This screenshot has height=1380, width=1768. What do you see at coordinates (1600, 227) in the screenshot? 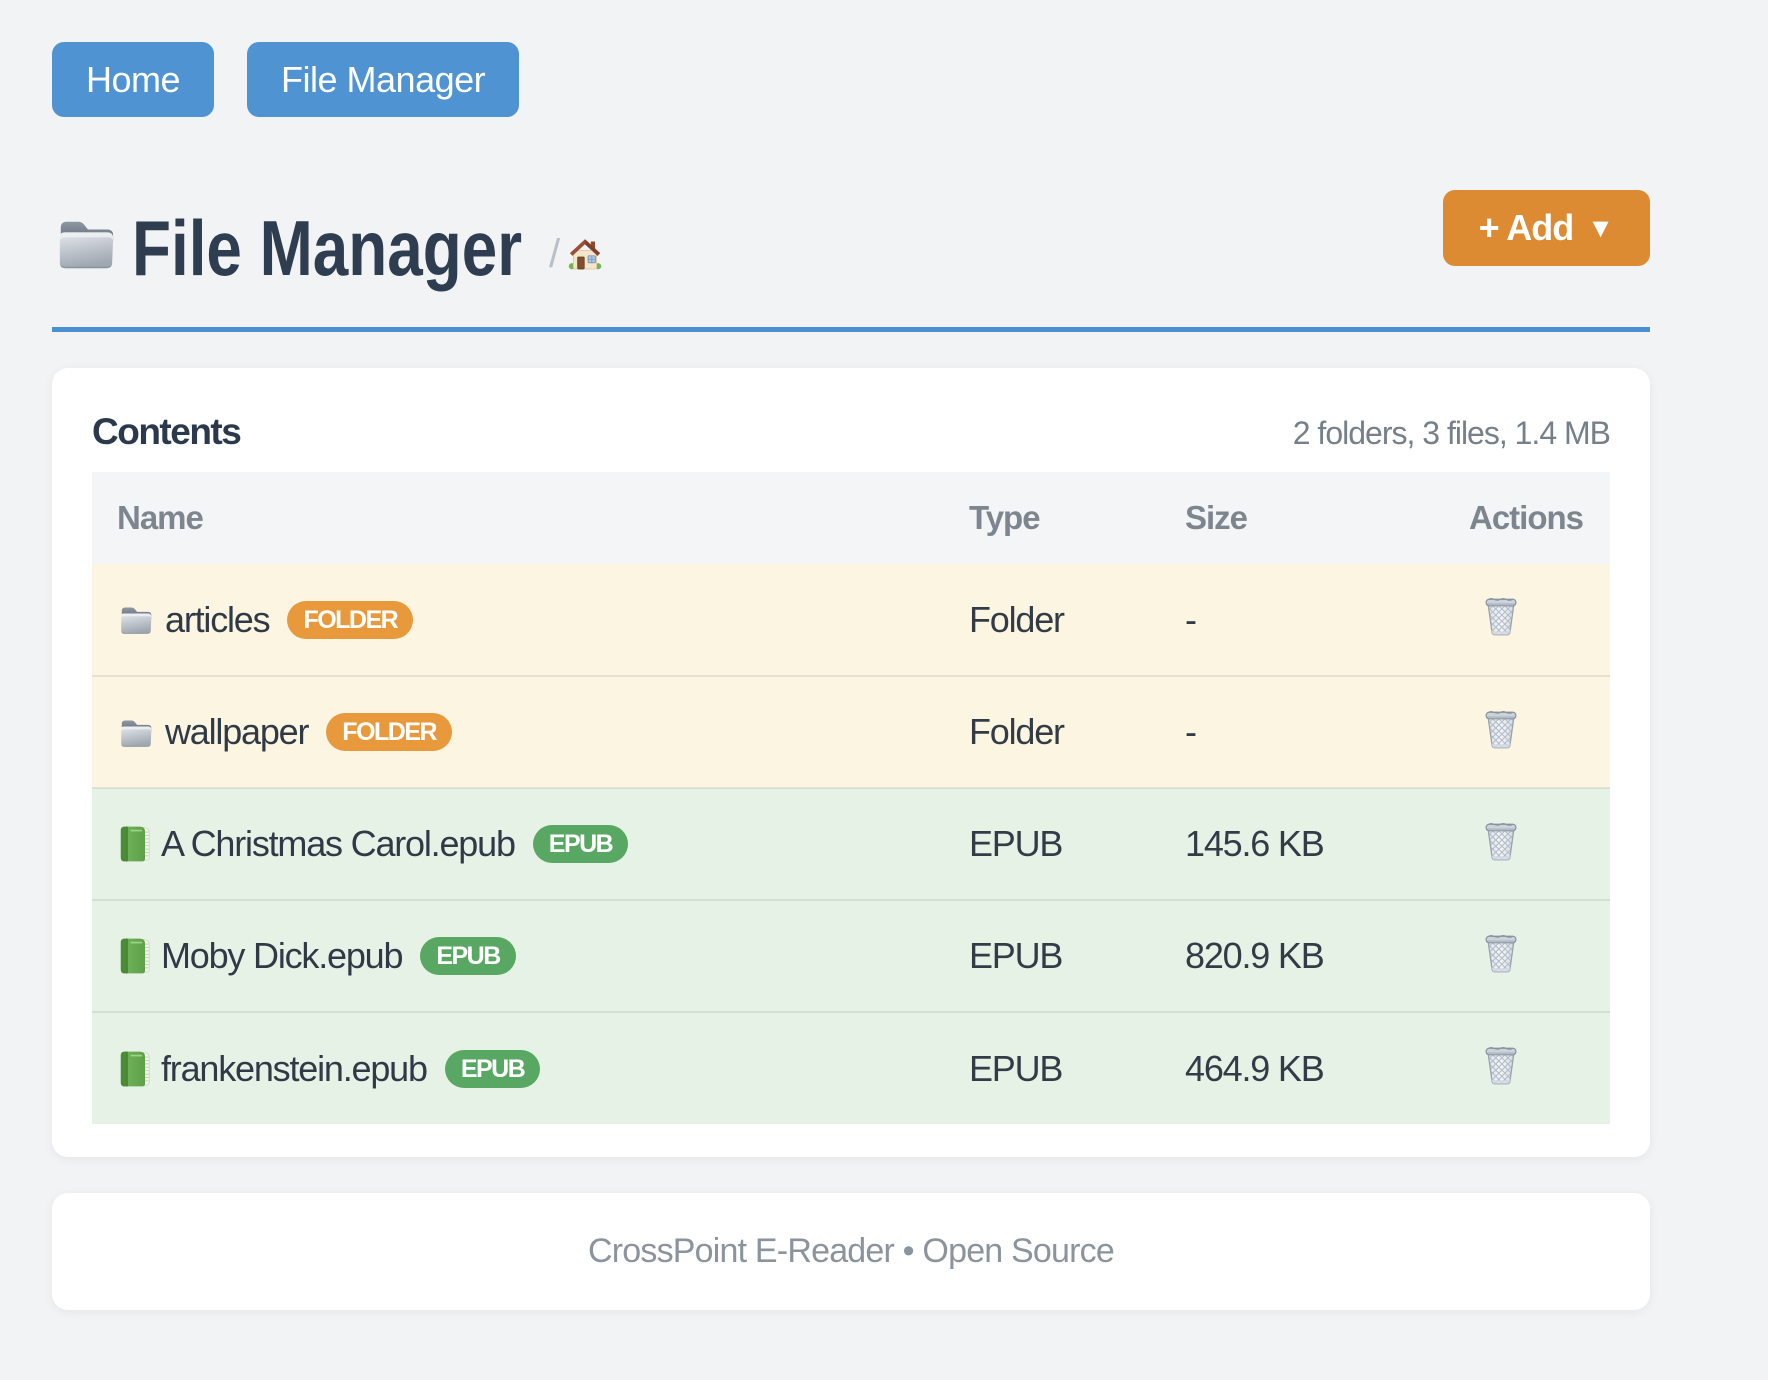
I see `caret-down-icon: ▼` at bounding box center [1600, 227].